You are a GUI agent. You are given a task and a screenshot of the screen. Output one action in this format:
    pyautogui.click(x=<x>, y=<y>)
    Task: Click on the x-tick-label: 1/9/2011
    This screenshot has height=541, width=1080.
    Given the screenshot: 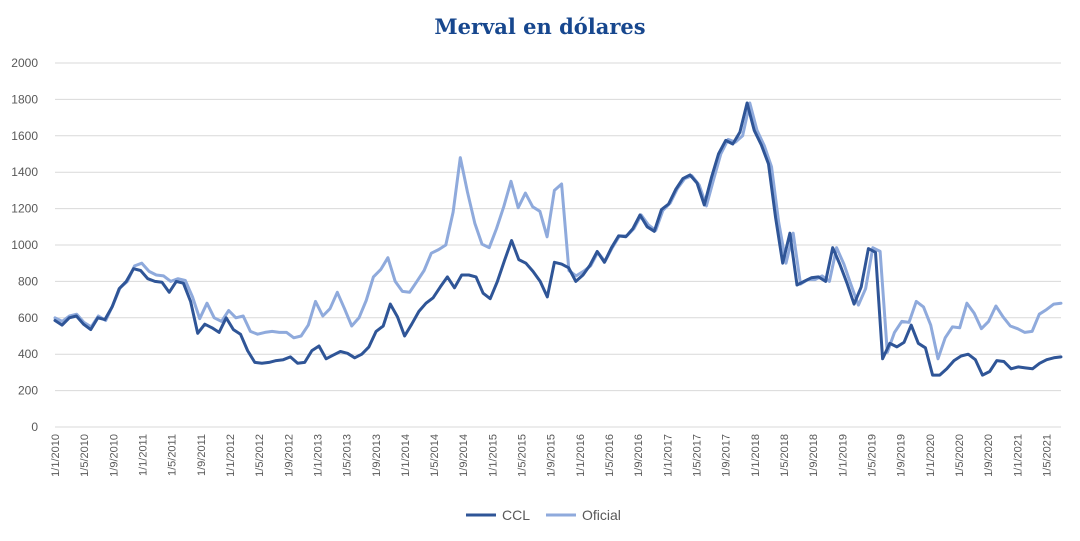 What is the action you would take?
    pyautogui.click(x=202, y=455)
    